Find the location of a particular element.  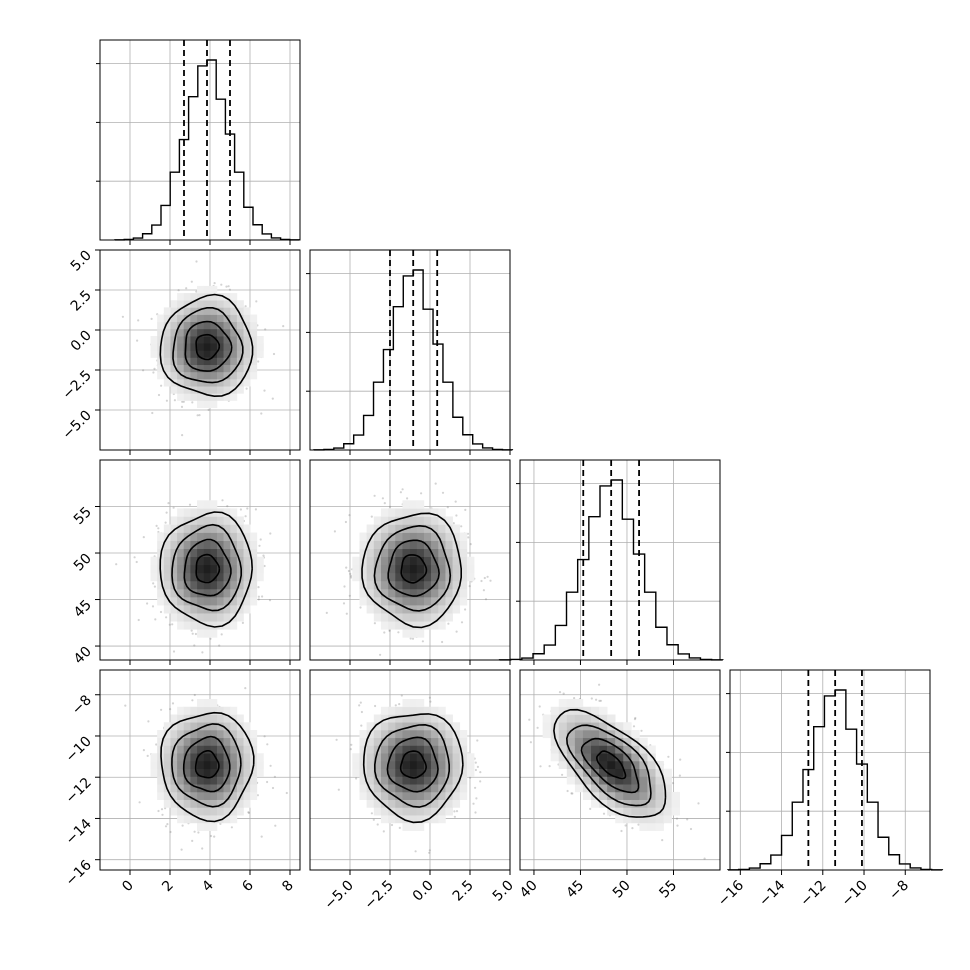

scatter-panel-3-1: −5.0 −2.5 0.0 2.5 5.0 is located at coordinates (413, 791).